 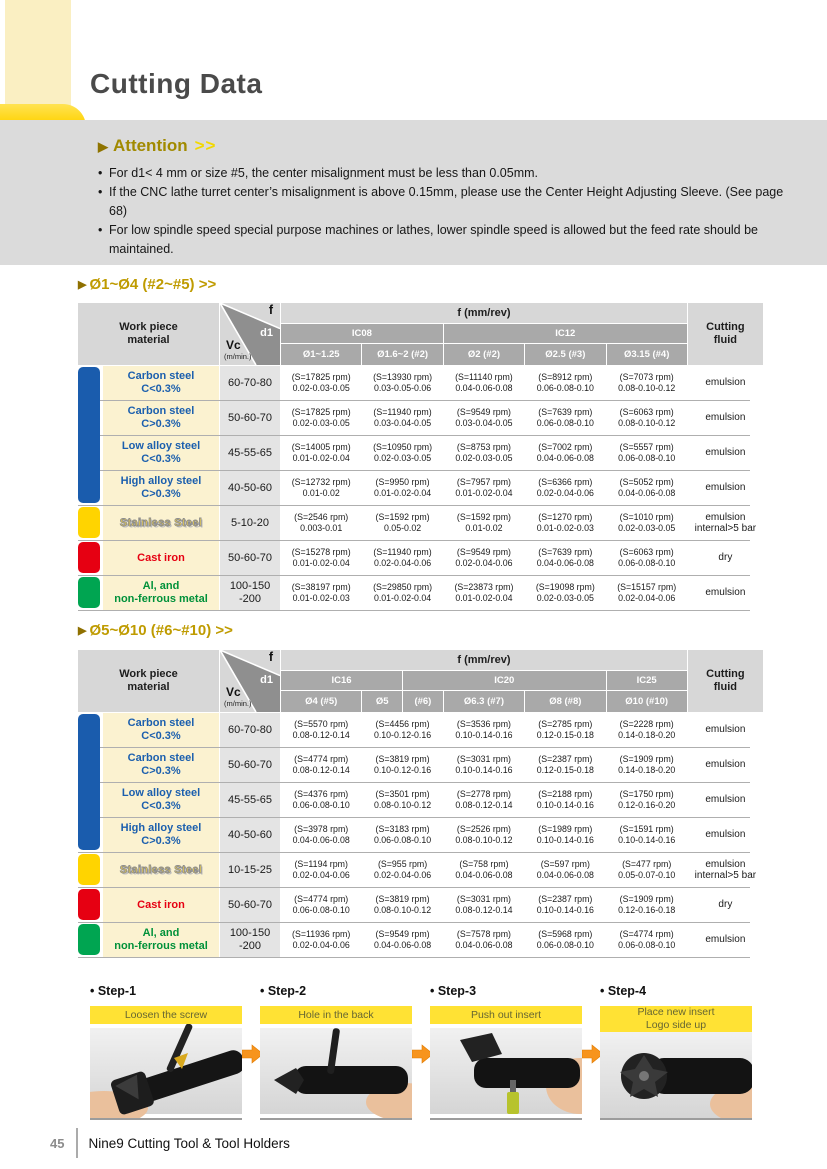 I want to click on step-photo, so click(x=166, y=1072).